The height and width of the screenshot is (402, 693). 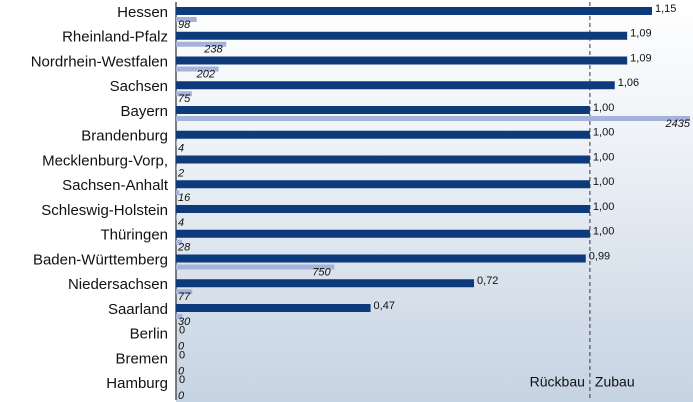 What do you see at coordinates (100, 259) in the screenshot?
I see `category-label: Baden-Württemberg` at bounding box center [100, 259].